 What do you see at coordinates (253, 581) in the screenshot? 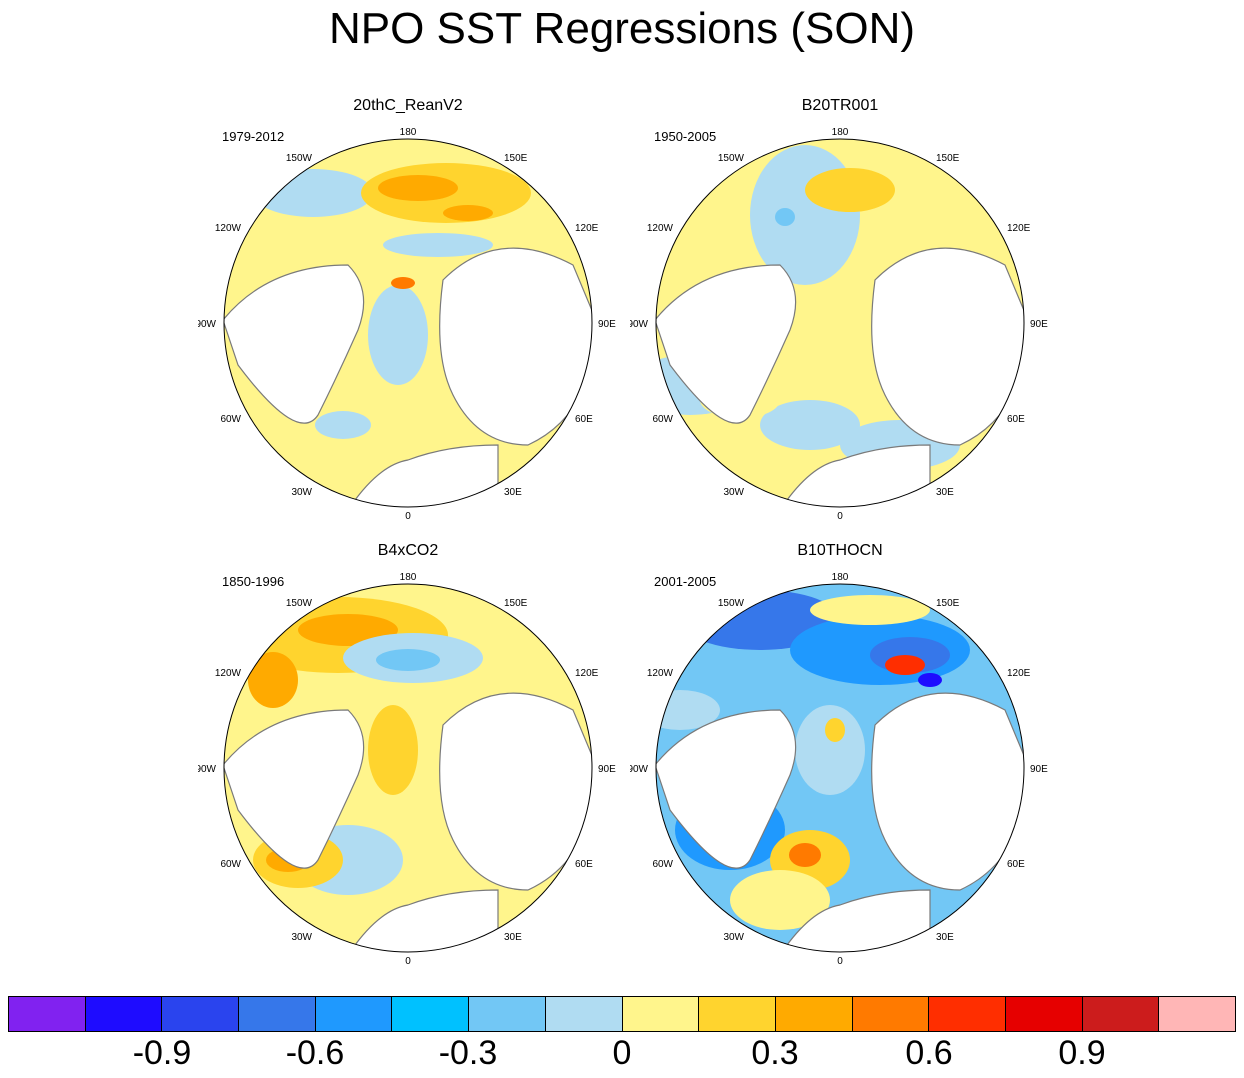
I see `panel-period: 1850-1996` at bounding box center [253, 581].